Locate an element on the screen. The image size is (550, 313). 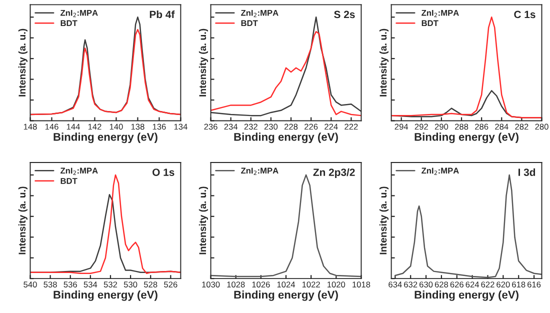
x-tick-label: 222 is located at coordinates (351, 127).